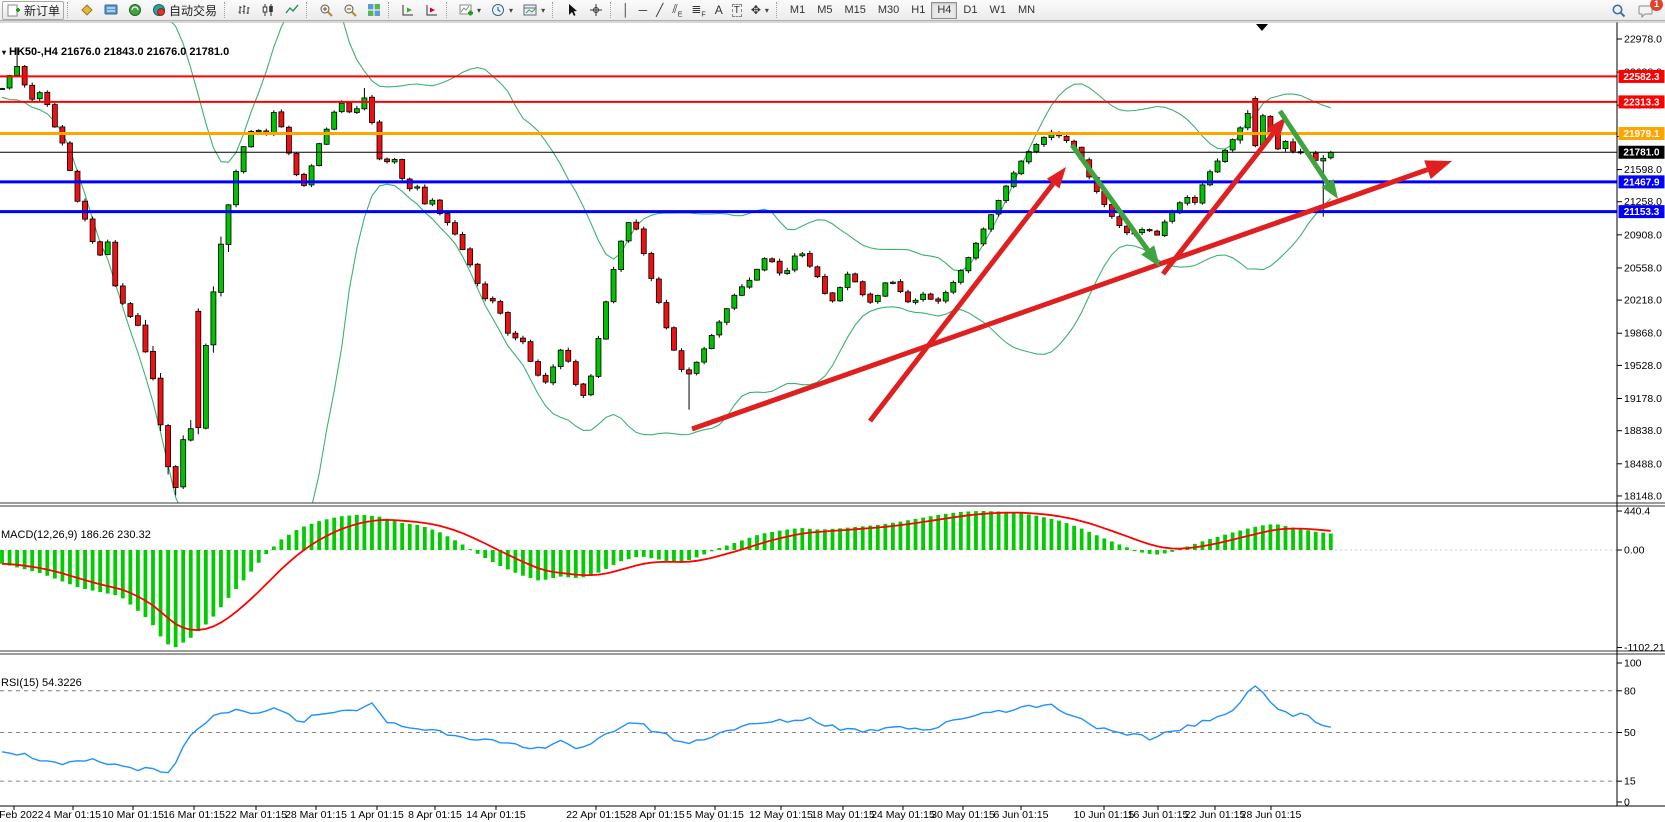 The height and width of the screenshot is (822, 1665). What do you see at coordinates (33, 10) in the screenshot?
I see `new-order-button: 新订单` at bounding box center [33, 10].